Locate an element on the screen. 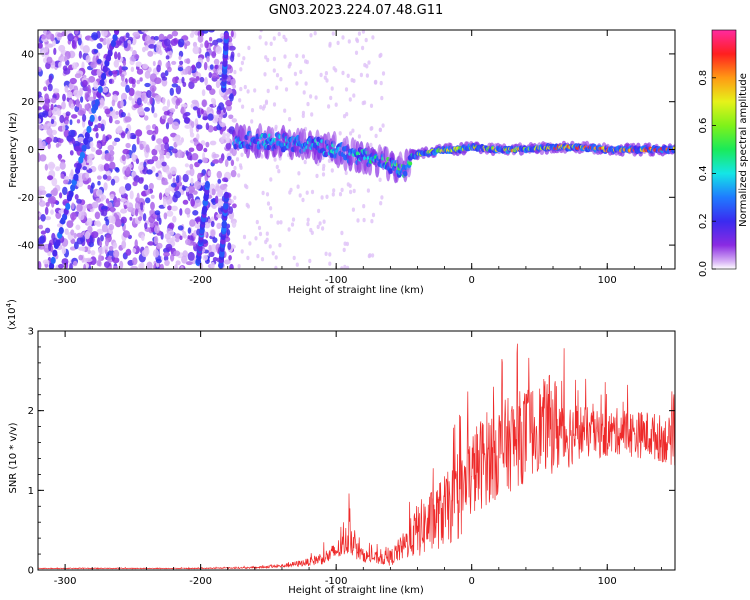 The width and height of the screenshot is (750, 600). spectrogram-signal-peak is located at coordinates (357, 153).